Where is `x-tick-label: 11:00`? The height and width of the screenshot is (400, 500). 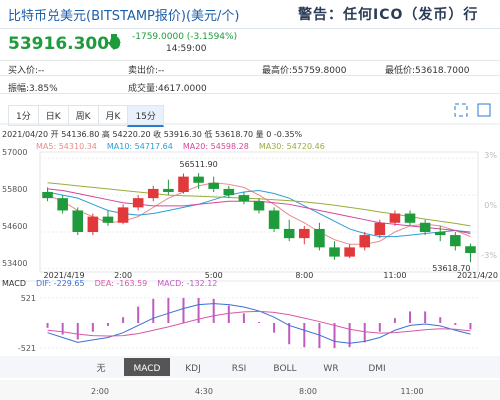 x-tick-label: 11:00 is located at coordinates (394, 275).